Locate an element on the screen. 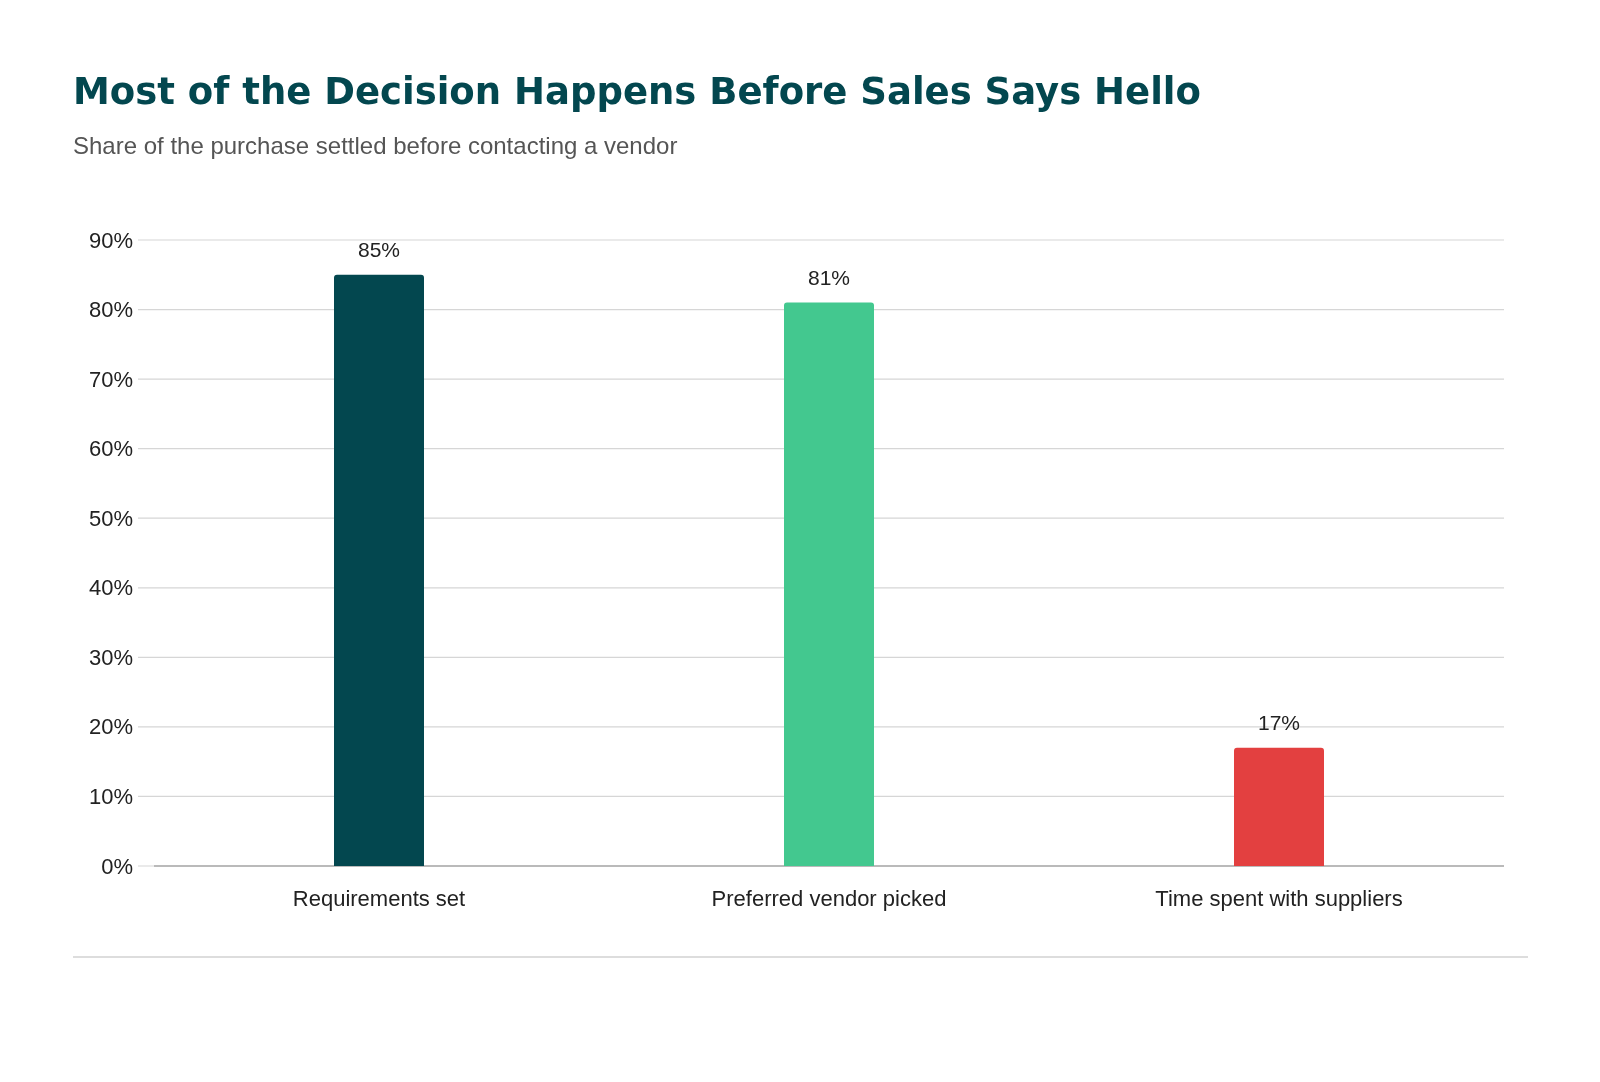 Image resolution: width=1600 pixels, height=1082 pixels. data-label: 85% is located at coordinates (379, 249).